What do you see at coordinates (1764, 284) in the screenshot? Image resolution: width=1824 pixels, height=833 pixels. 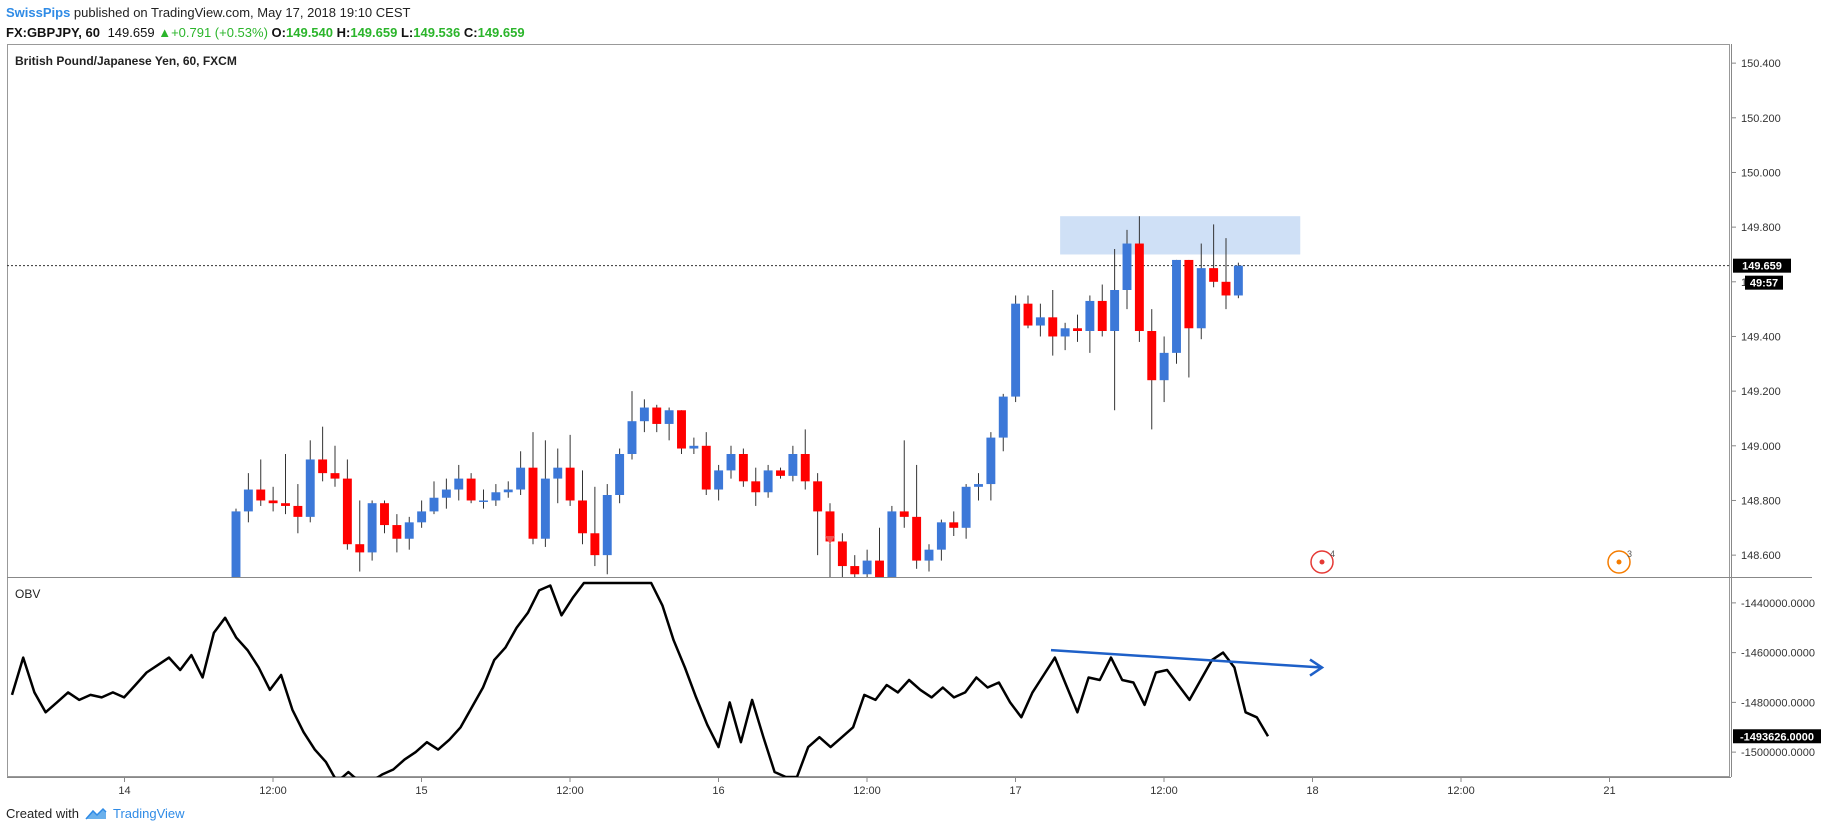 I see `countdown-tag-text: 49:57` at bounding box center [1764, 284].